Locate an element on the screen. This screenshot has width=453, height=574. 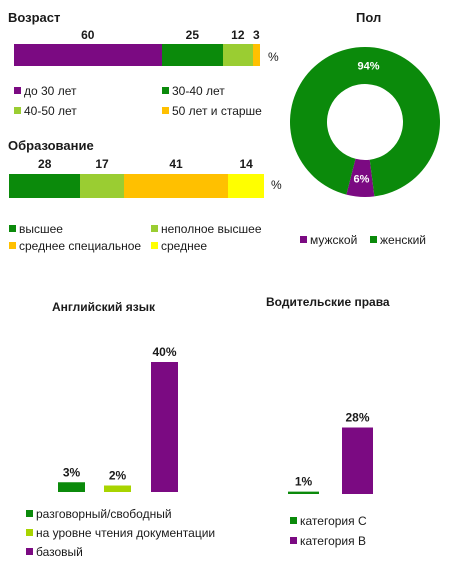
age-segment-label-2: 12 is located at coordinates (238, 35).